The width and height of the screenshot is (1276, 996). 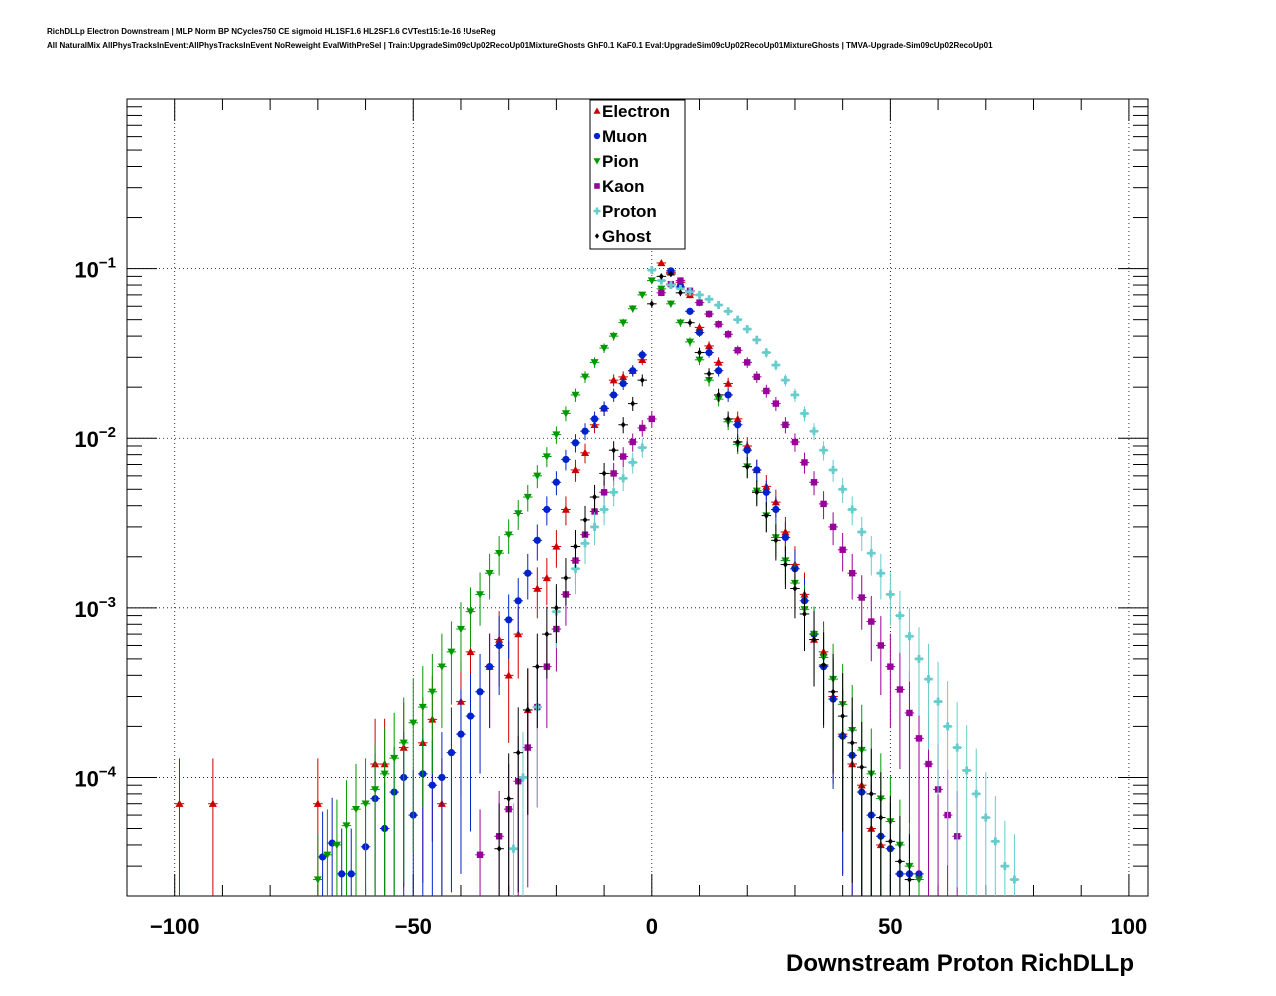 What do you see at coordinates (631, 111) in the screenshot?
I see `legend-item-electron: Electron` at bounding box center [631, 111].